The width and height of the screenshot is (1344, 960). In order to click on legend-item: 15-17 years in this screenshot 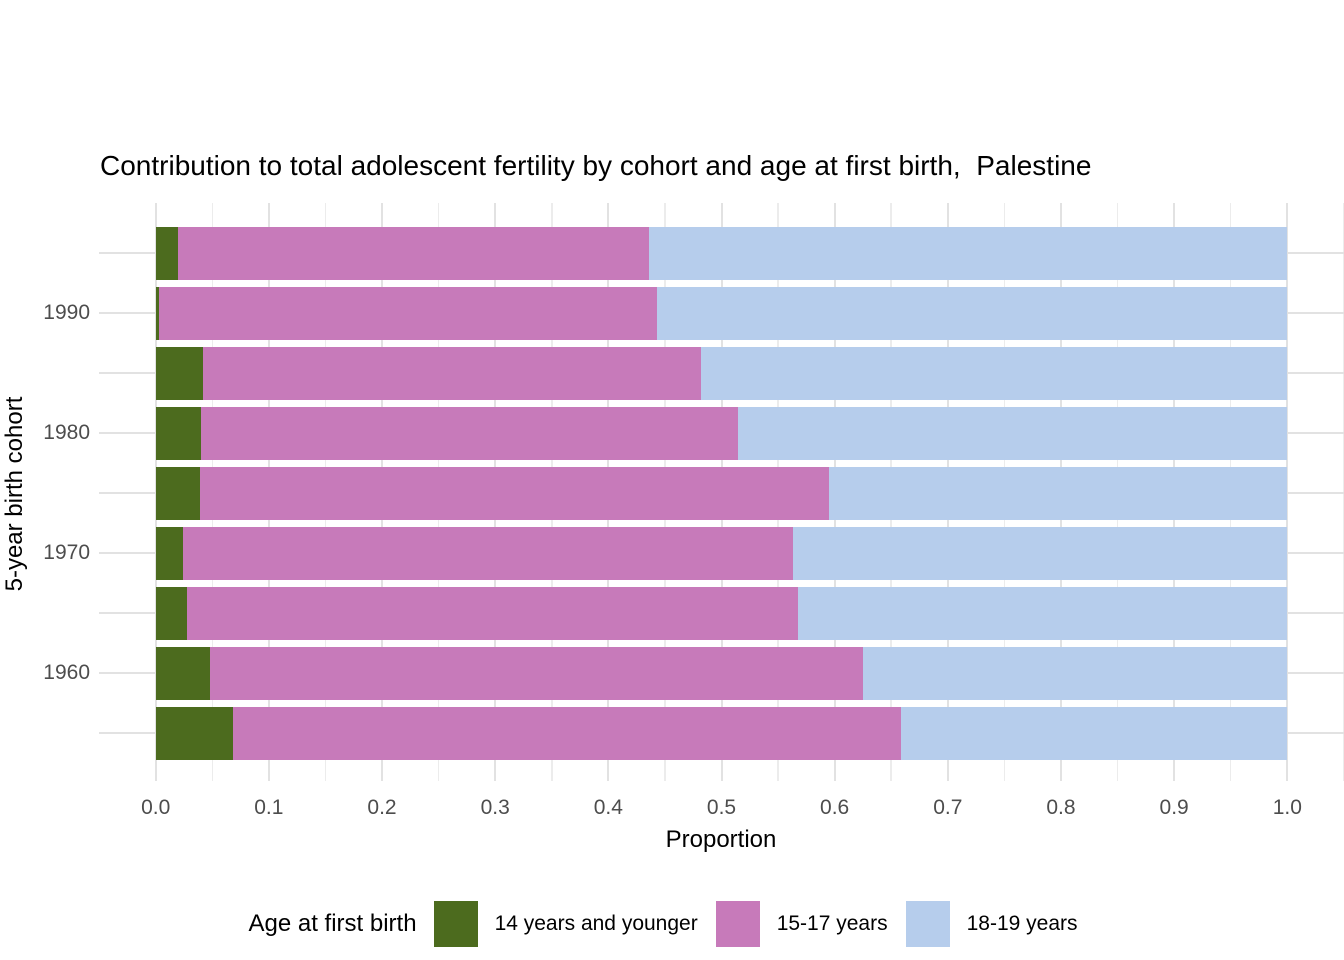, I will do `click(801, 924)`.